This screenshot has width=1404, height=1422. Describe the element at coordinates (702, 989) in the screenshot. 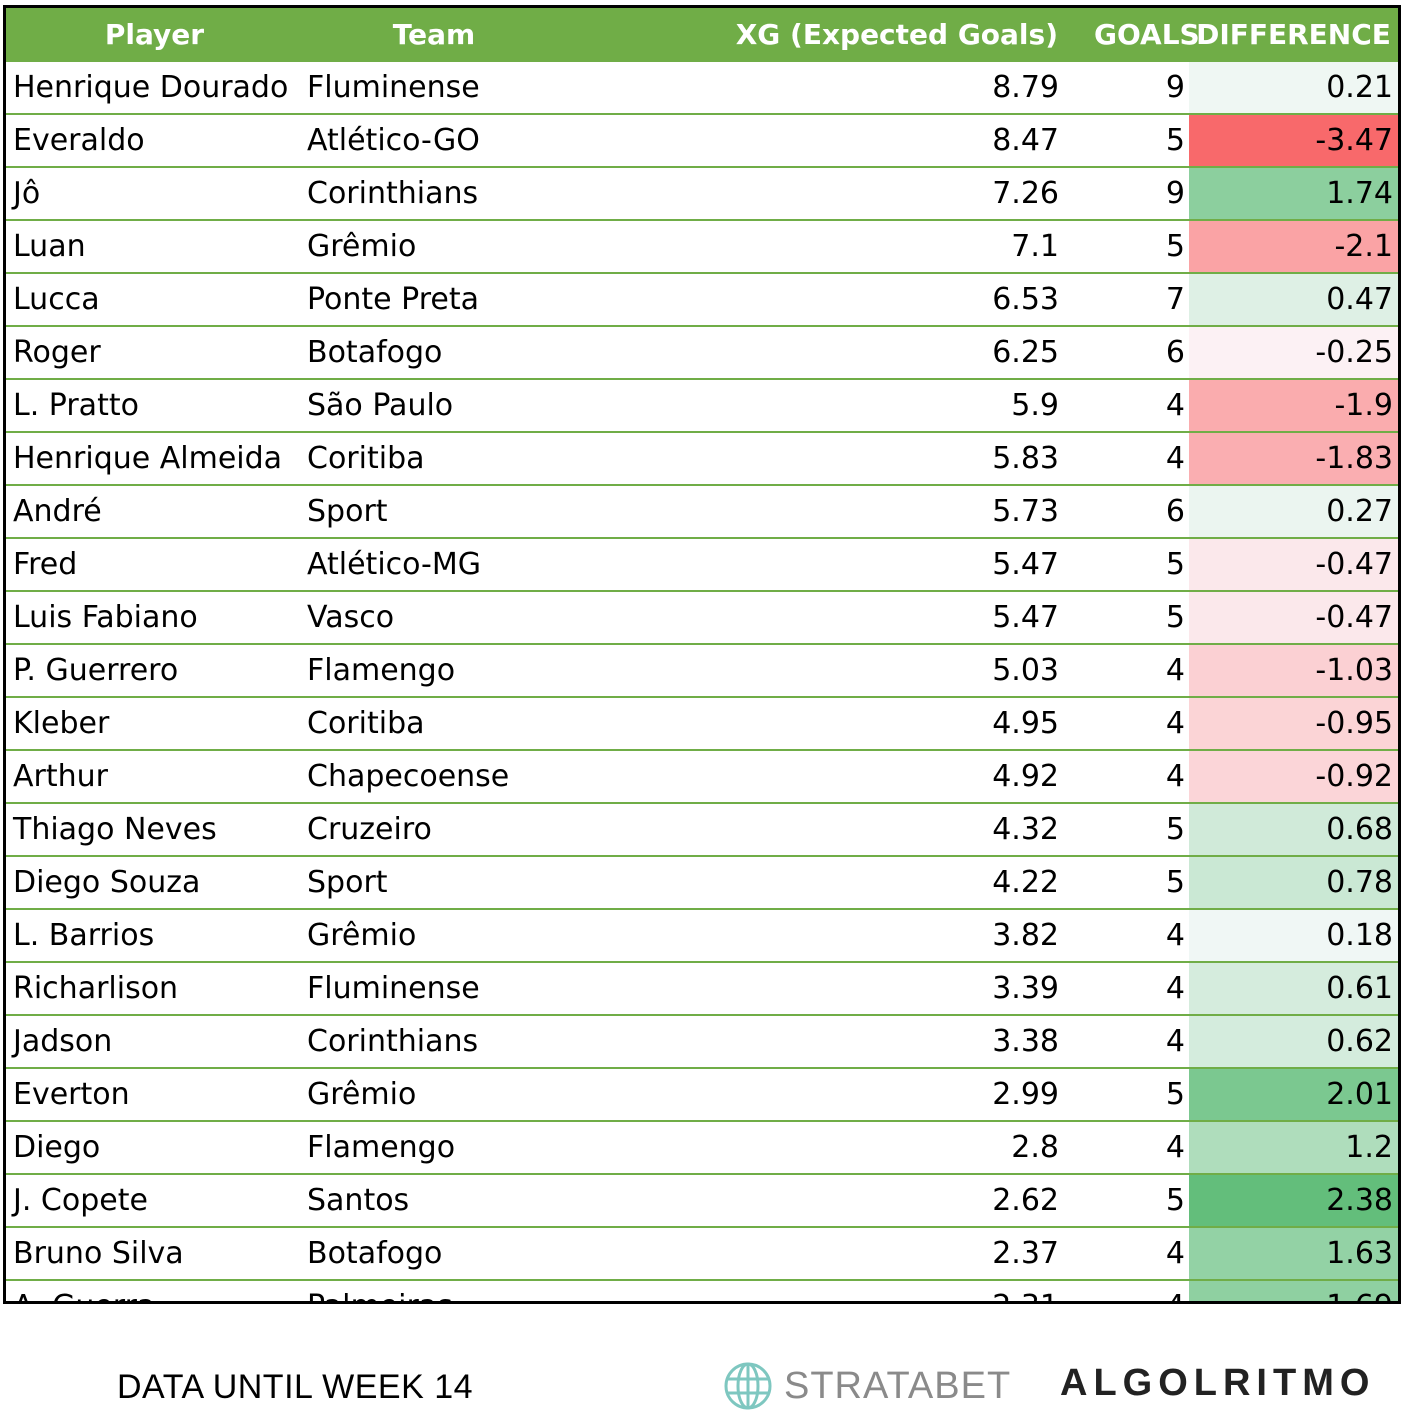

I see `table-row: Richarlison Fluminense 3.39 4 0.61` at that location.